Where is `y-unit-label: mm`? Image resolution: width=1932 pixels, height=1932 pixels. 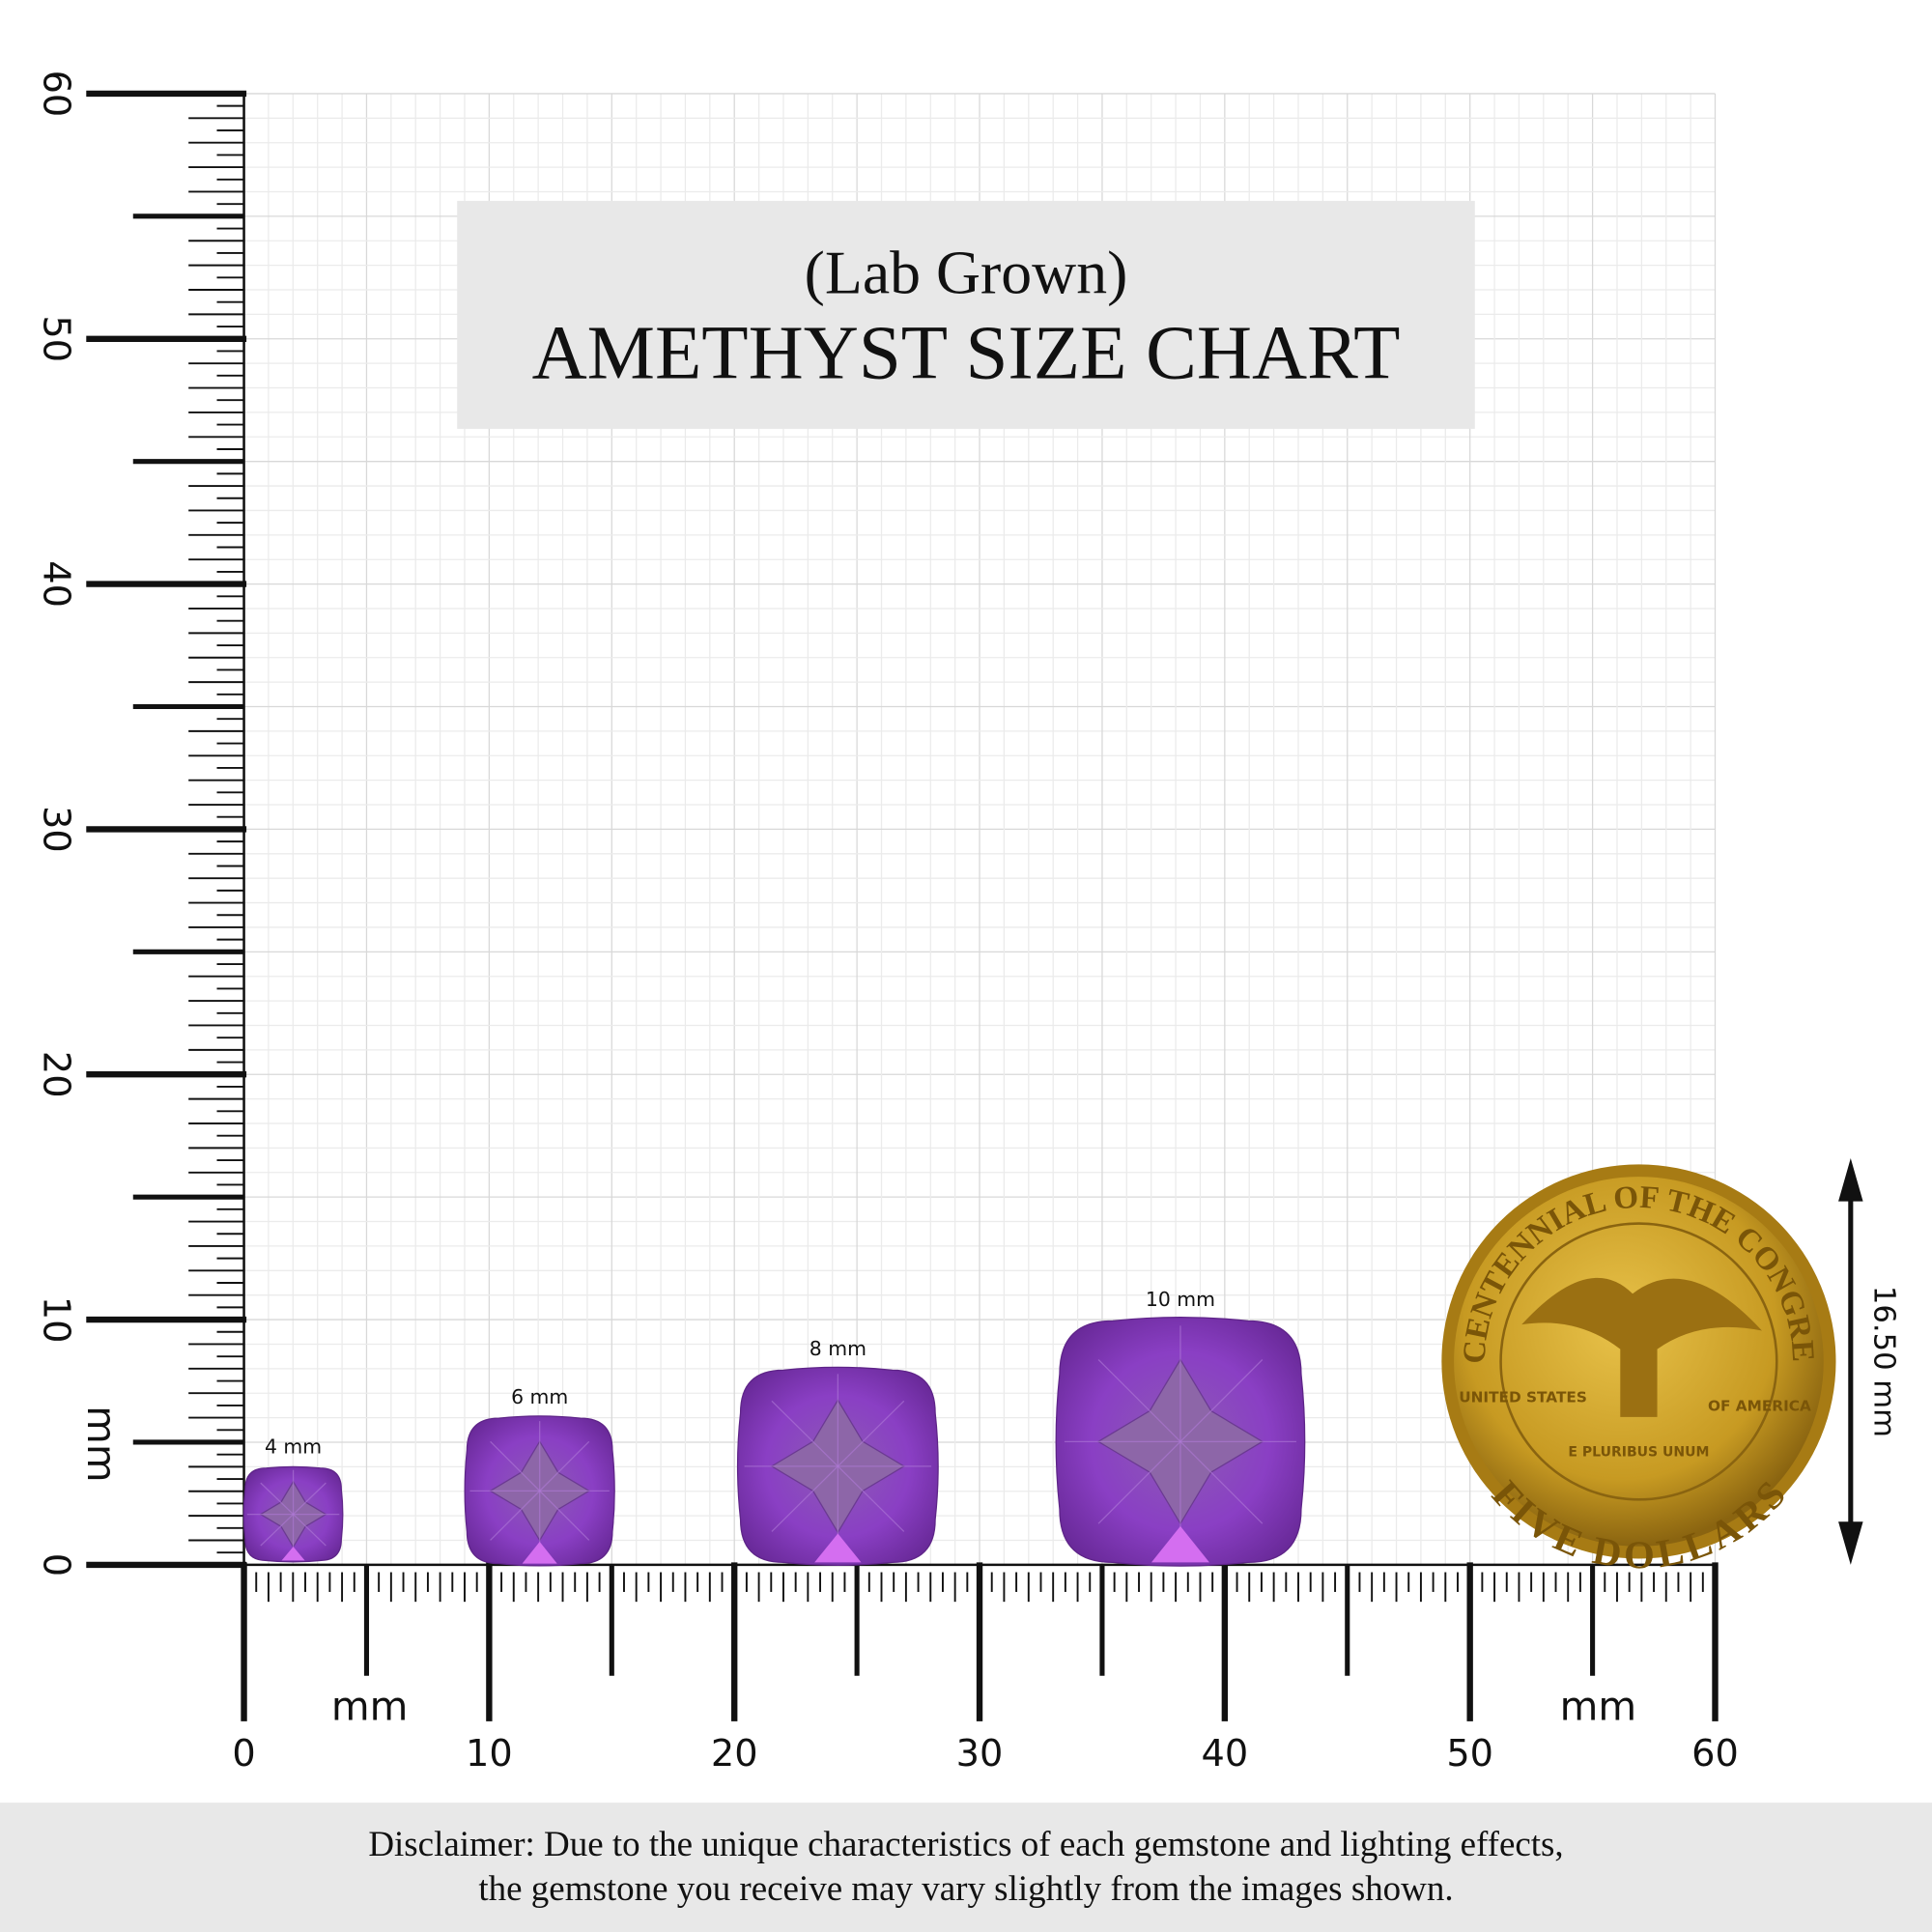 y-unit-label: mm is located at coordinates (101, 1444).